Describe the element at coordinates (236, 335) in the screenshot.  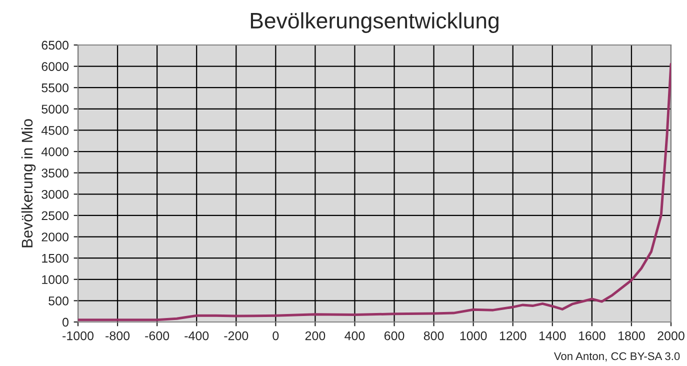
I see `x-tick-label: -200` at that location.